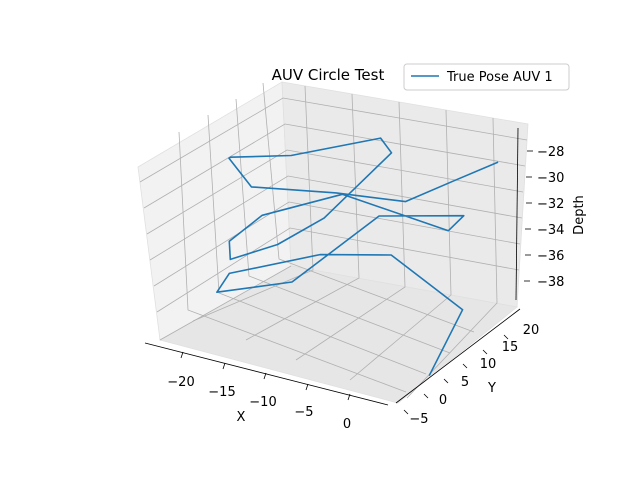 Image resolution: width=640 pixels, height=480 pixels. What do you see at coordinates (517, 214) in the screenshot?
I see `z-axis-line` at bounding box center [517, 214].